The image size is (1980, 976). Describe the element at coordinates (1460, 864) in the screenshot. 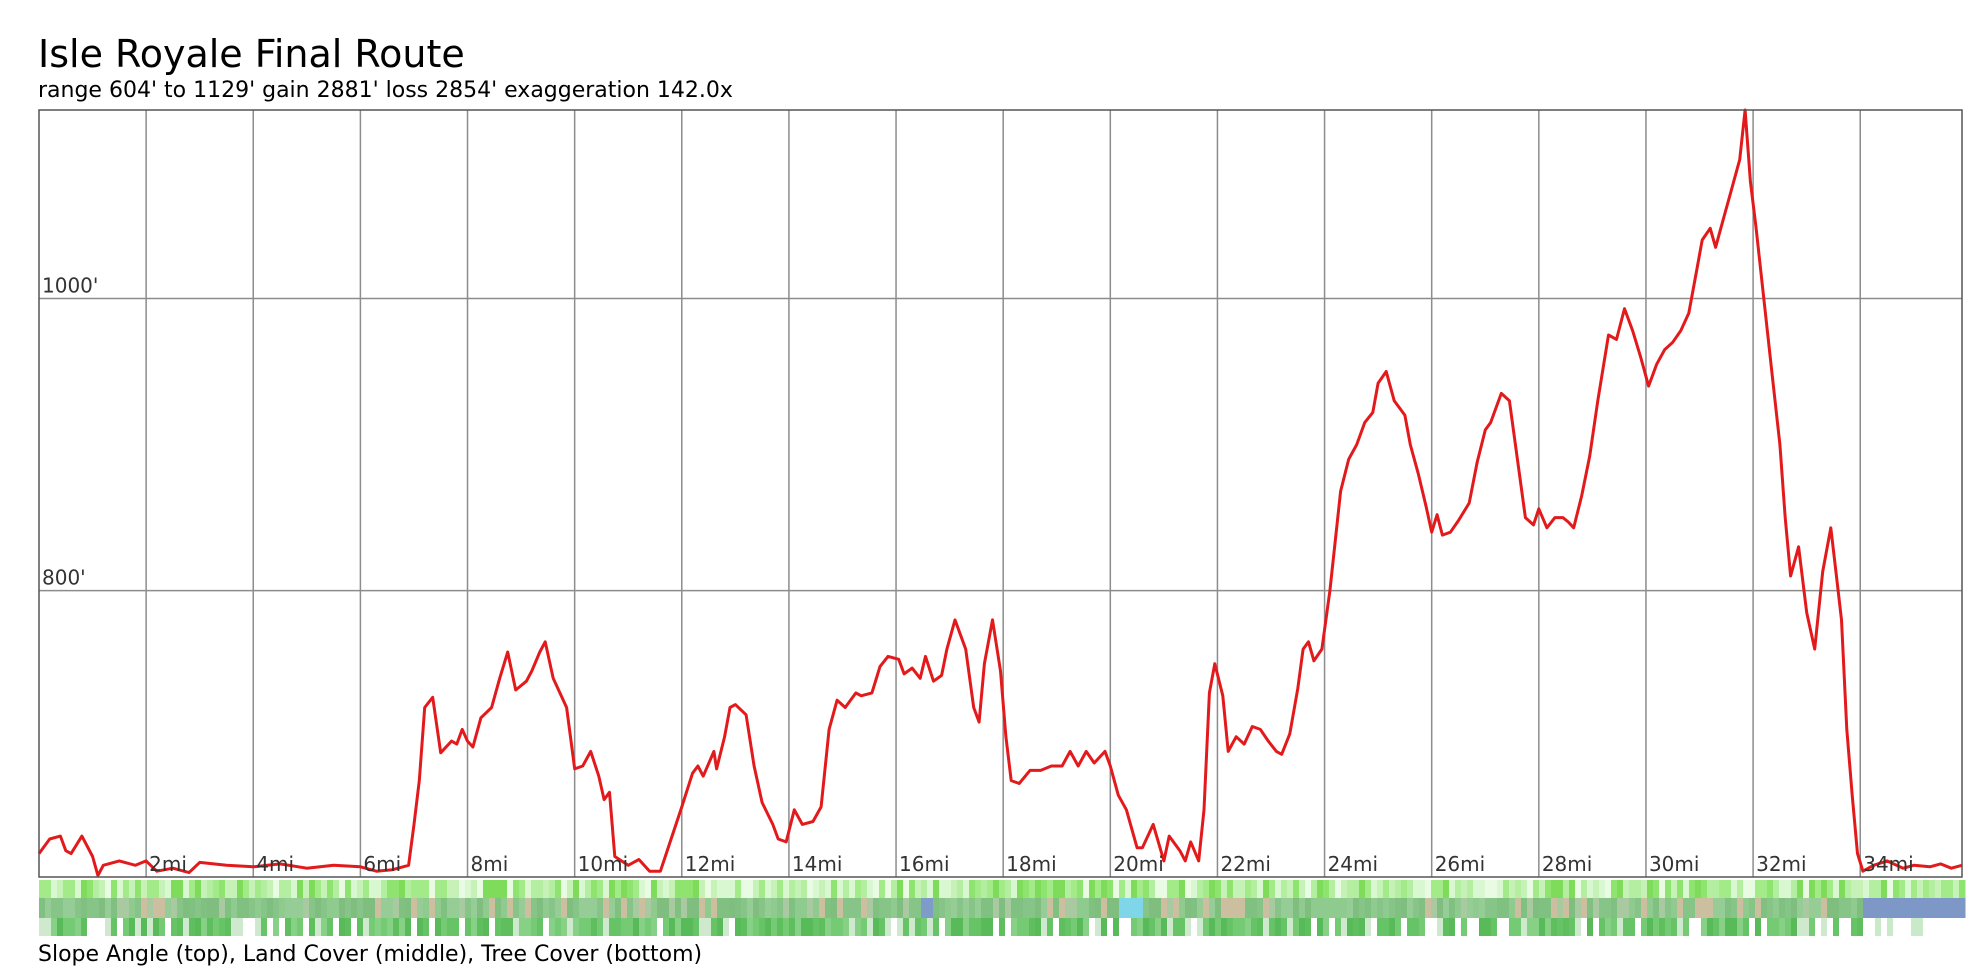

I see `x-tick-label: 26mi` at that location.